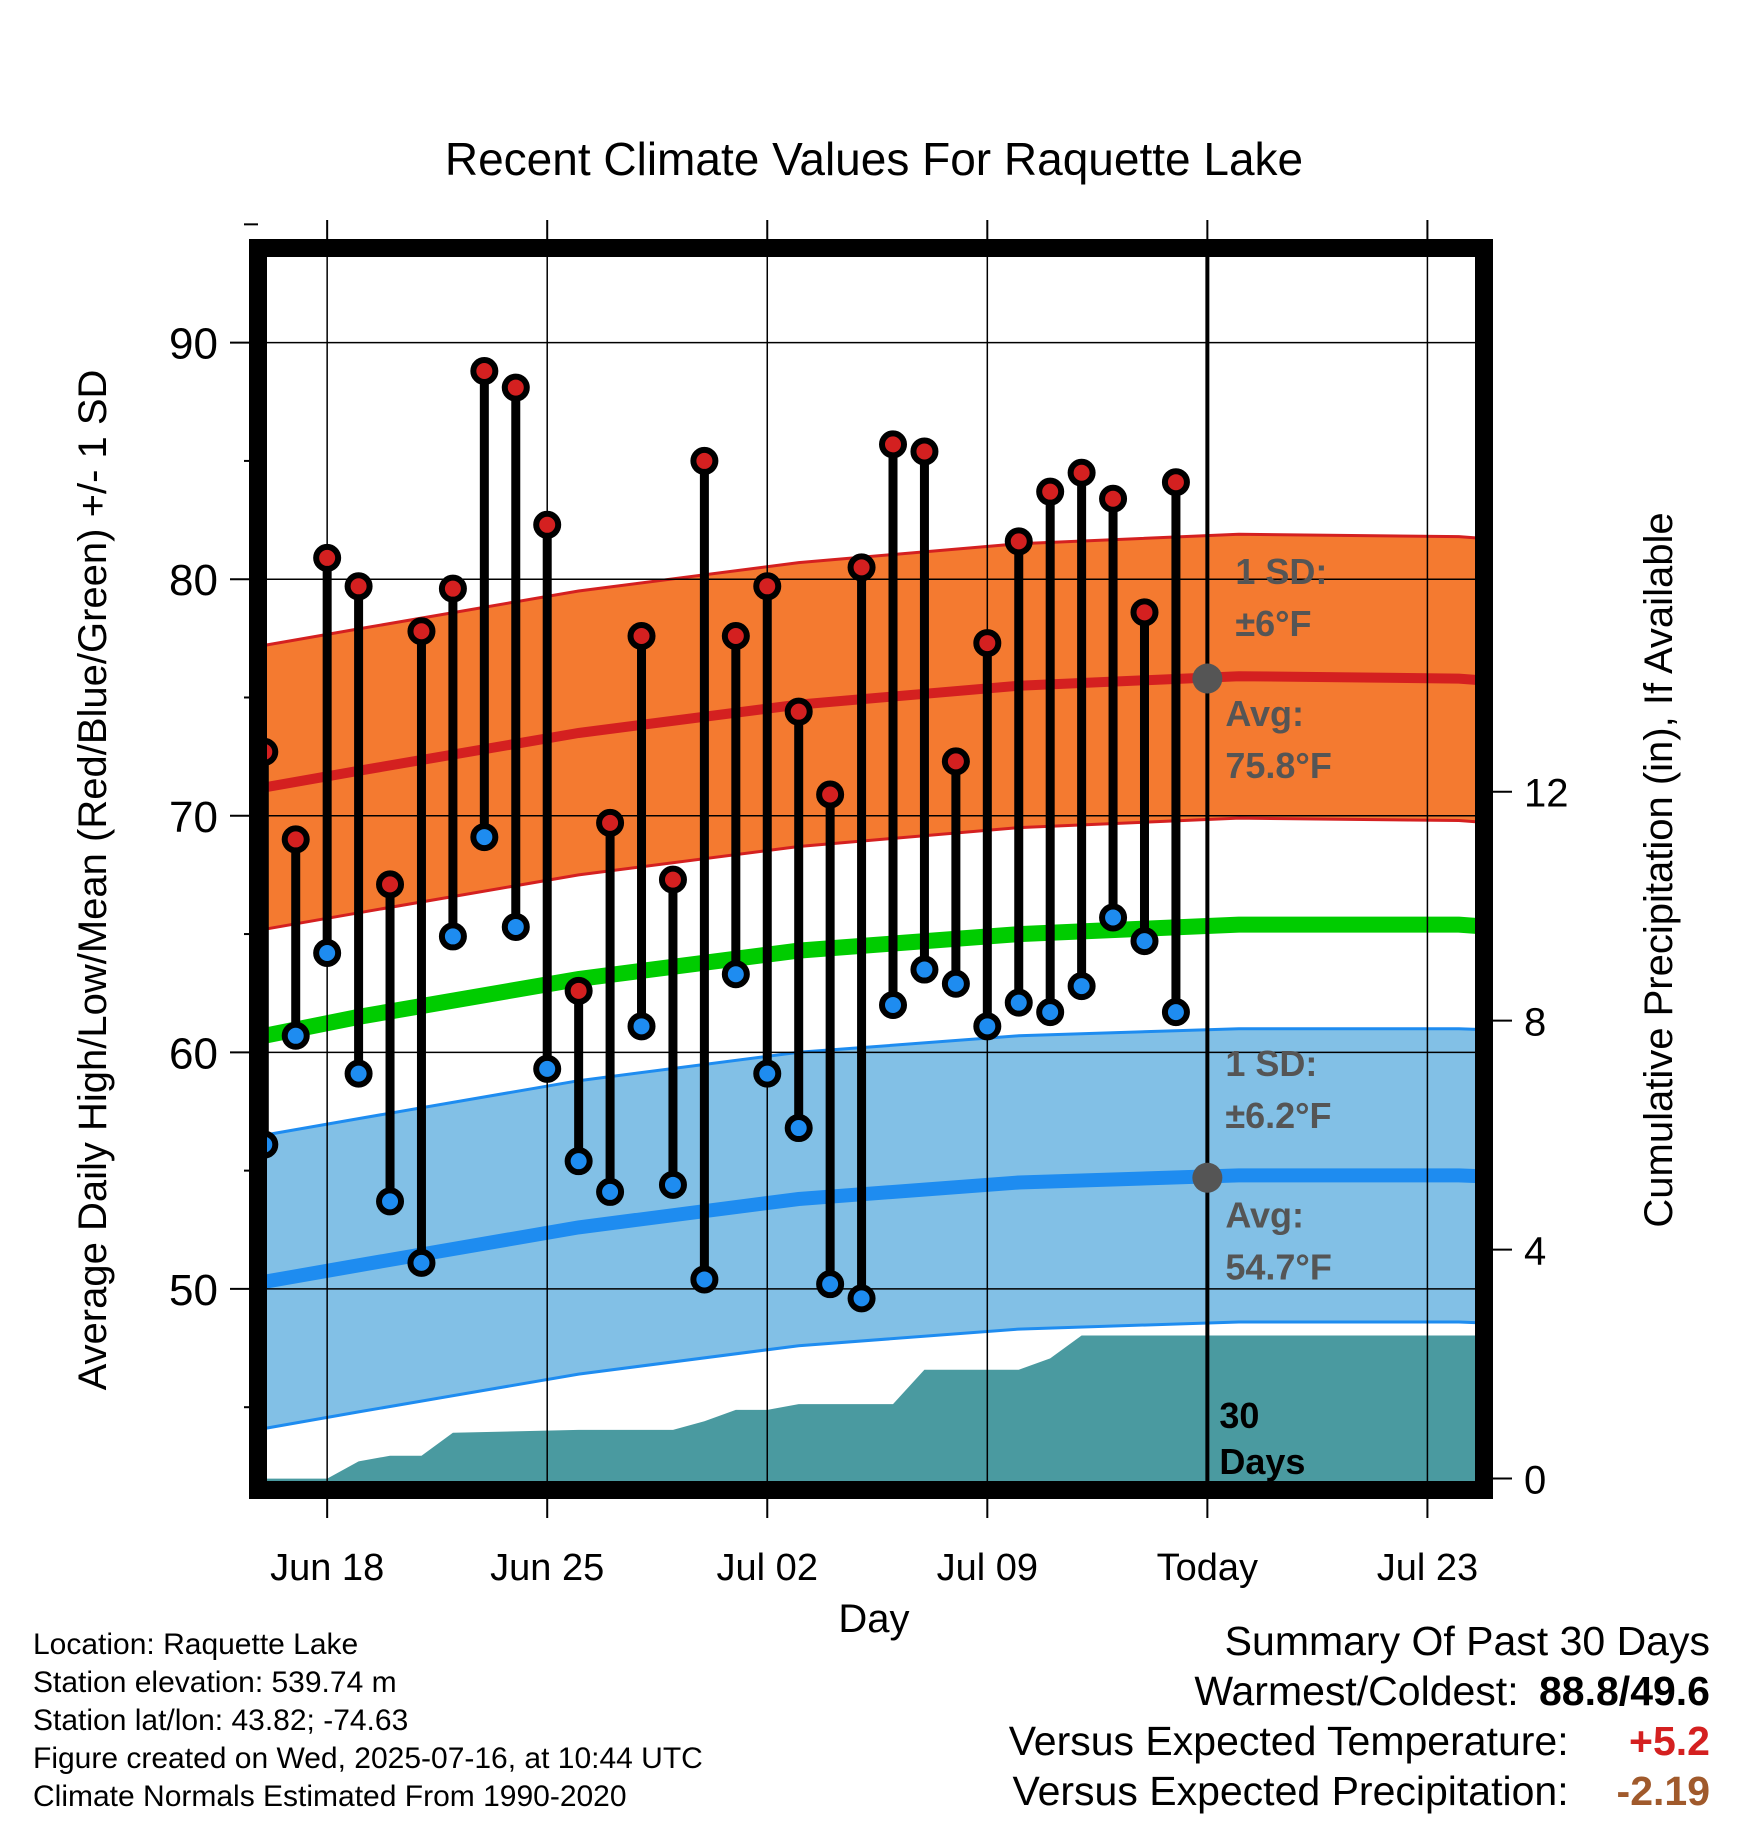 The height and width of the screenshot is (1828, 1748). I want to click on summary-title: Summary Of Past 30 Days, so click(1467, 1641).